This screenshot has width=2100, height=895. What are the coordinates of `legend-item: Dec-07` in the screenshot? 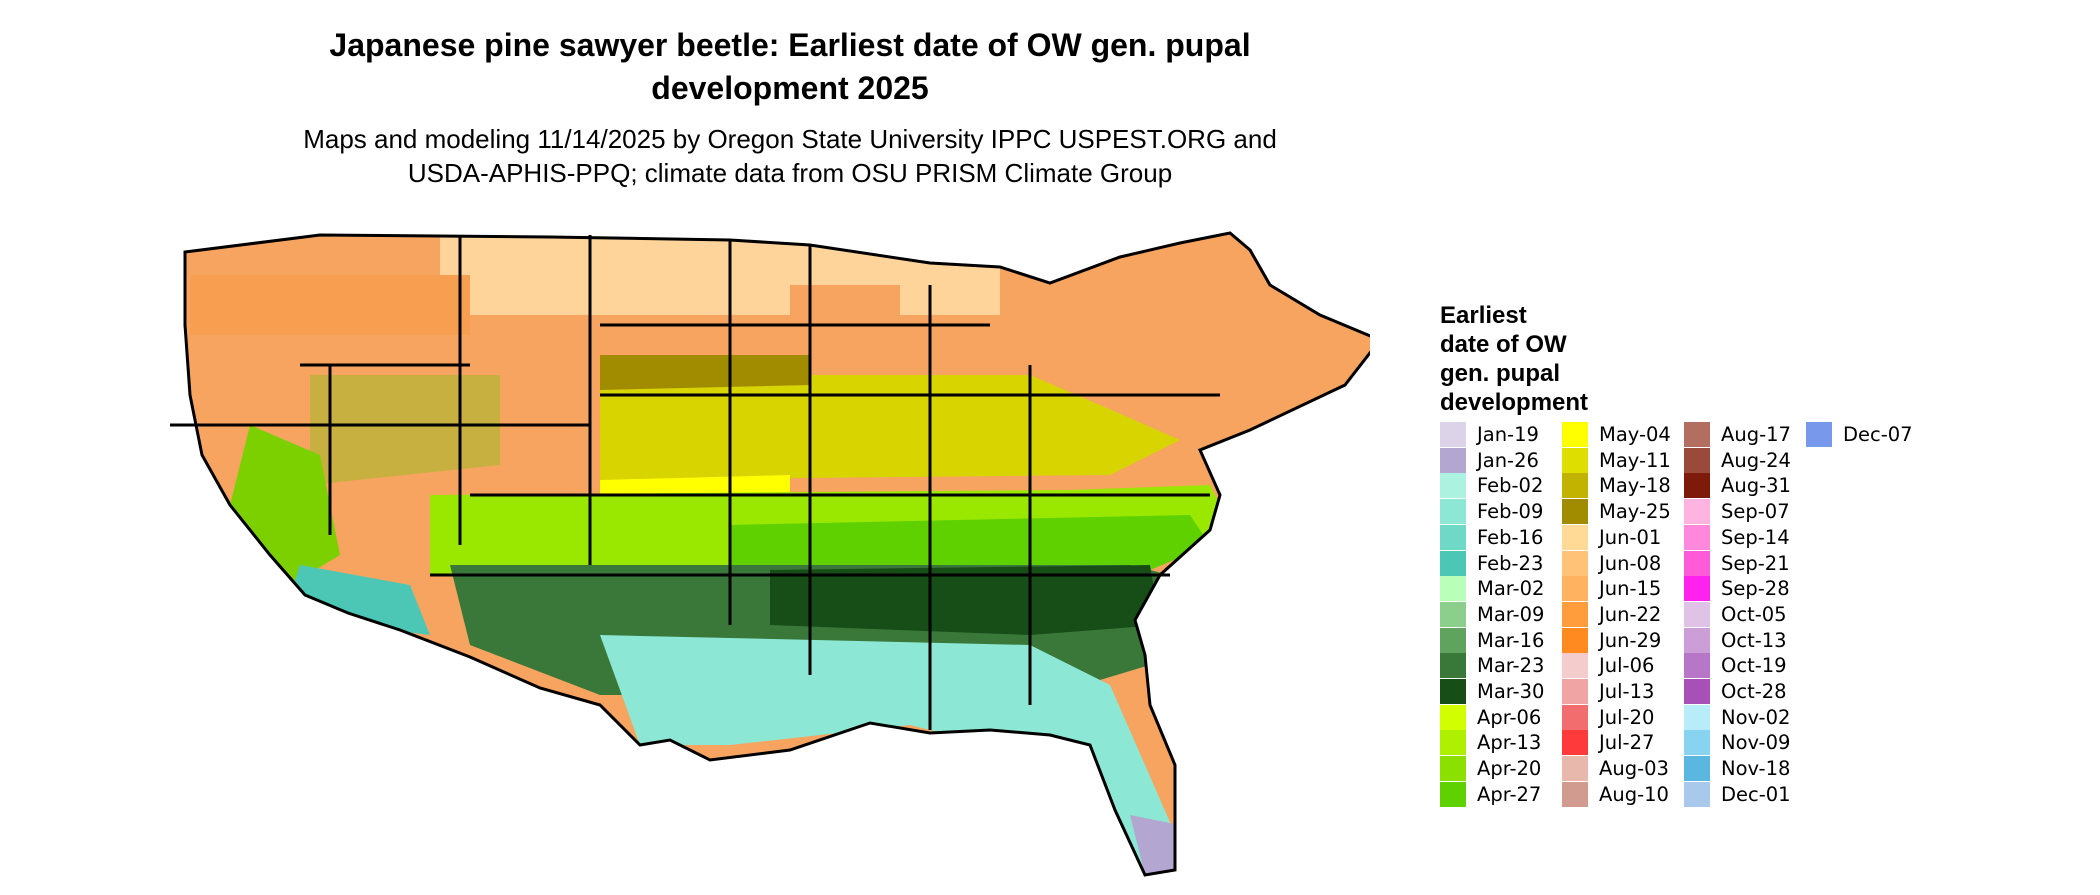 It's located at (1859, 434).